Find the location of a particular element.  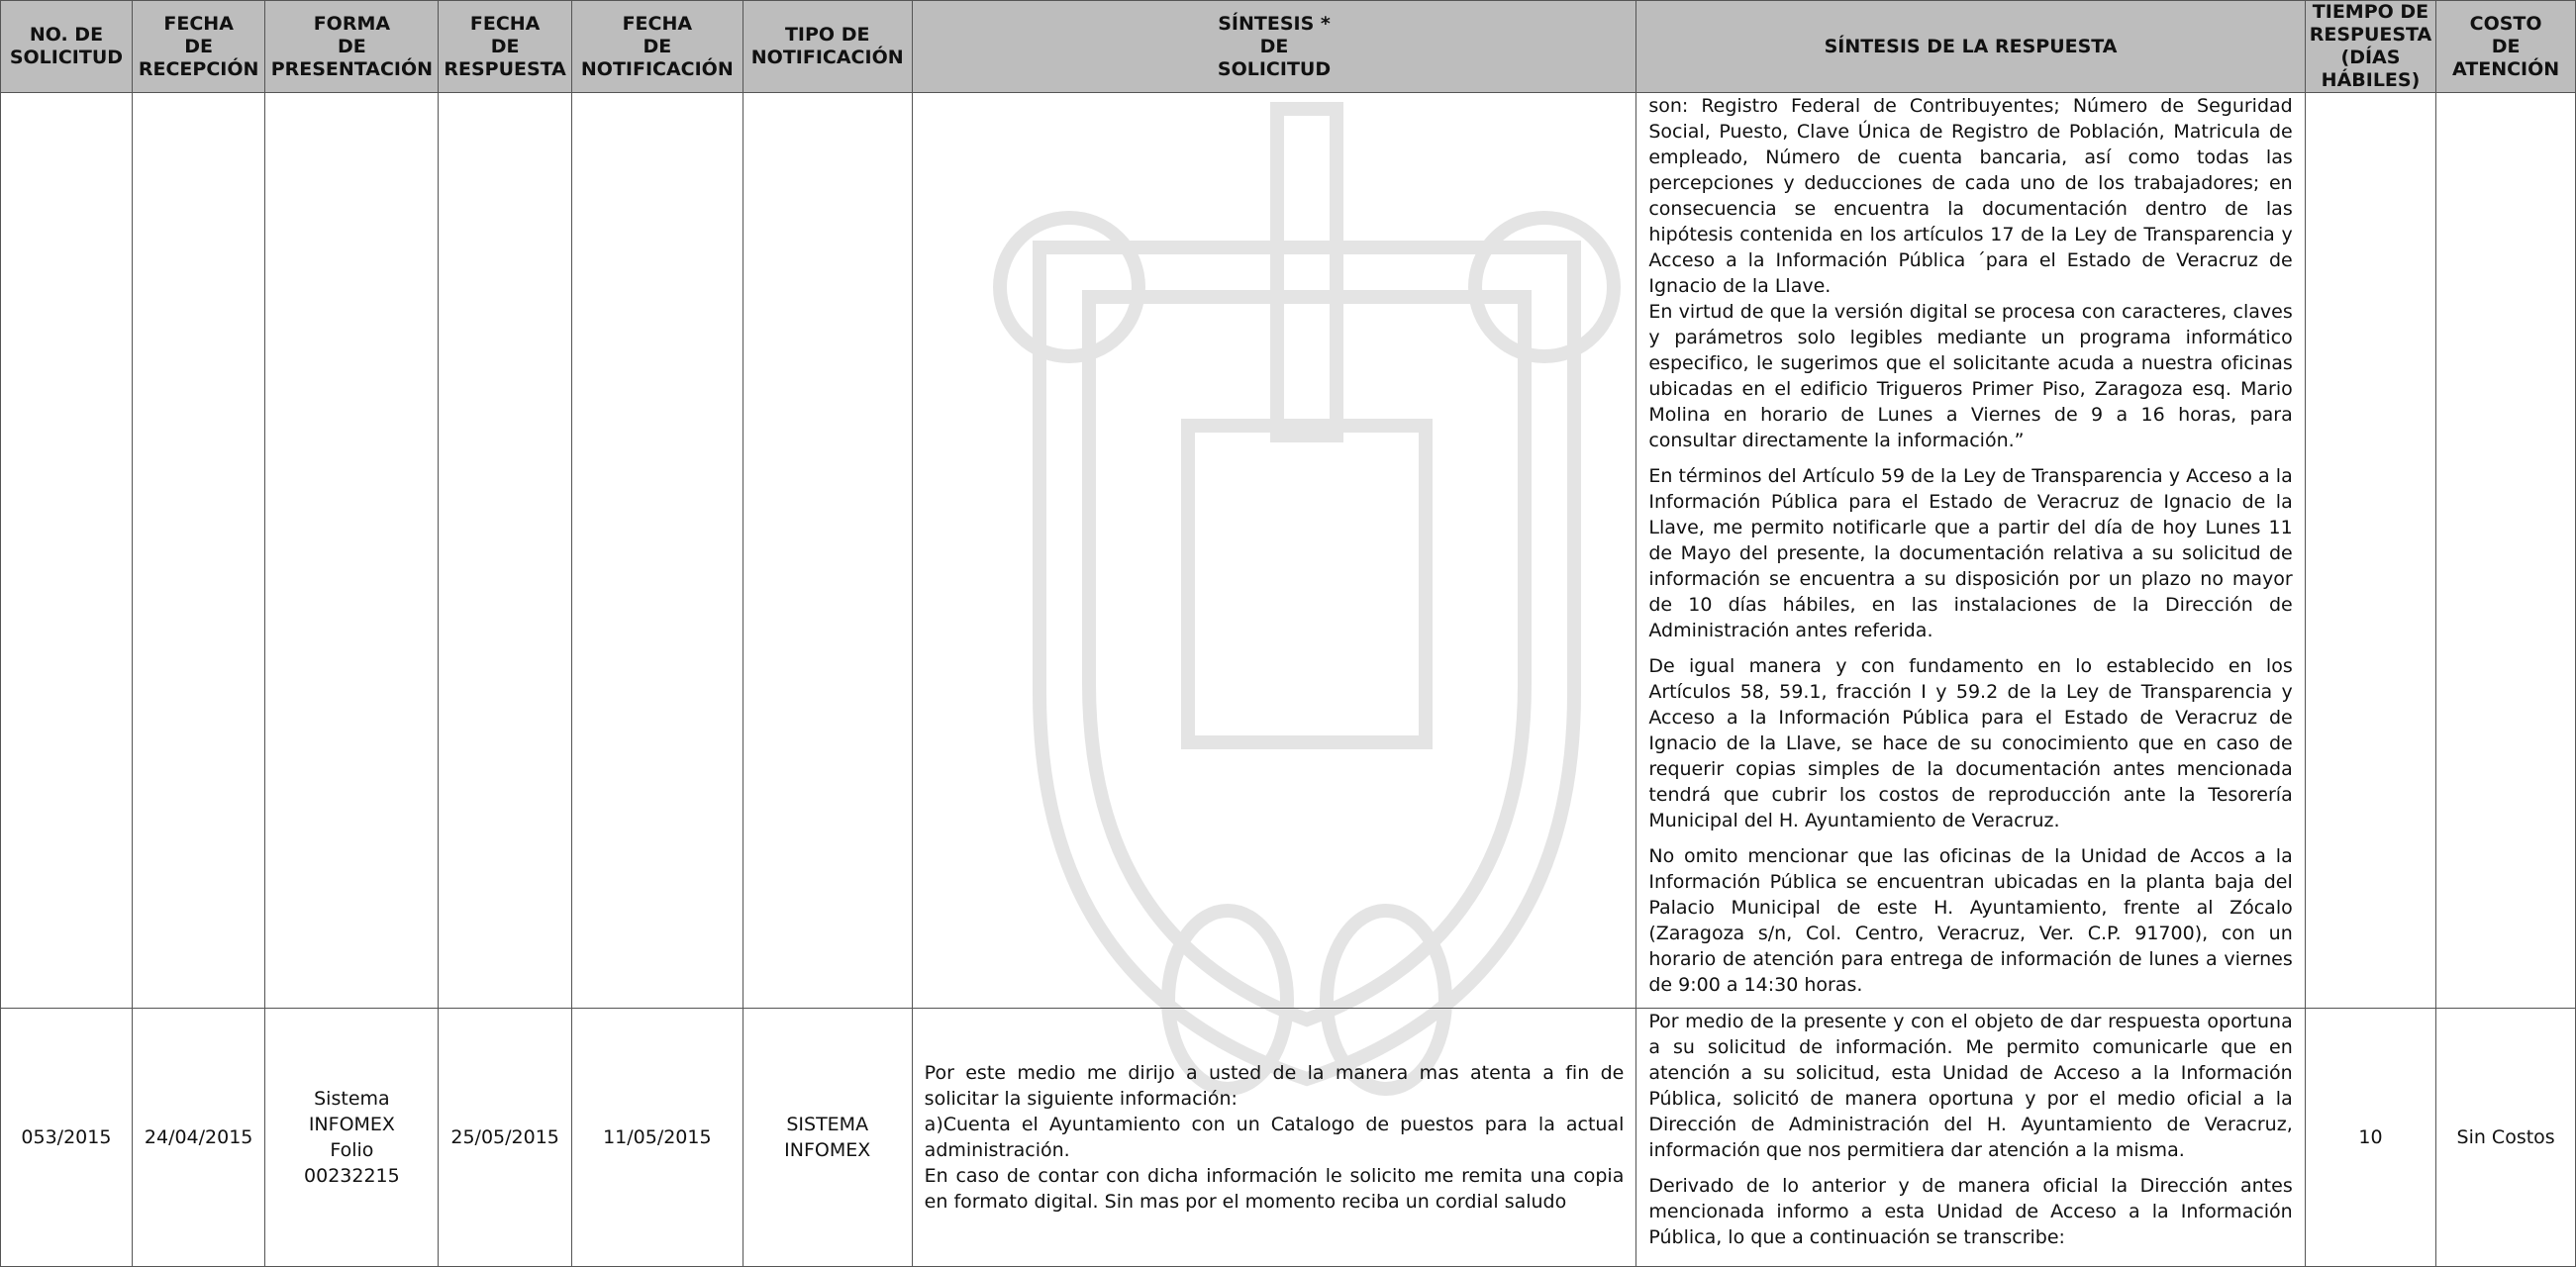

cell-text: 10 is located at coordinates (2370, 1137).